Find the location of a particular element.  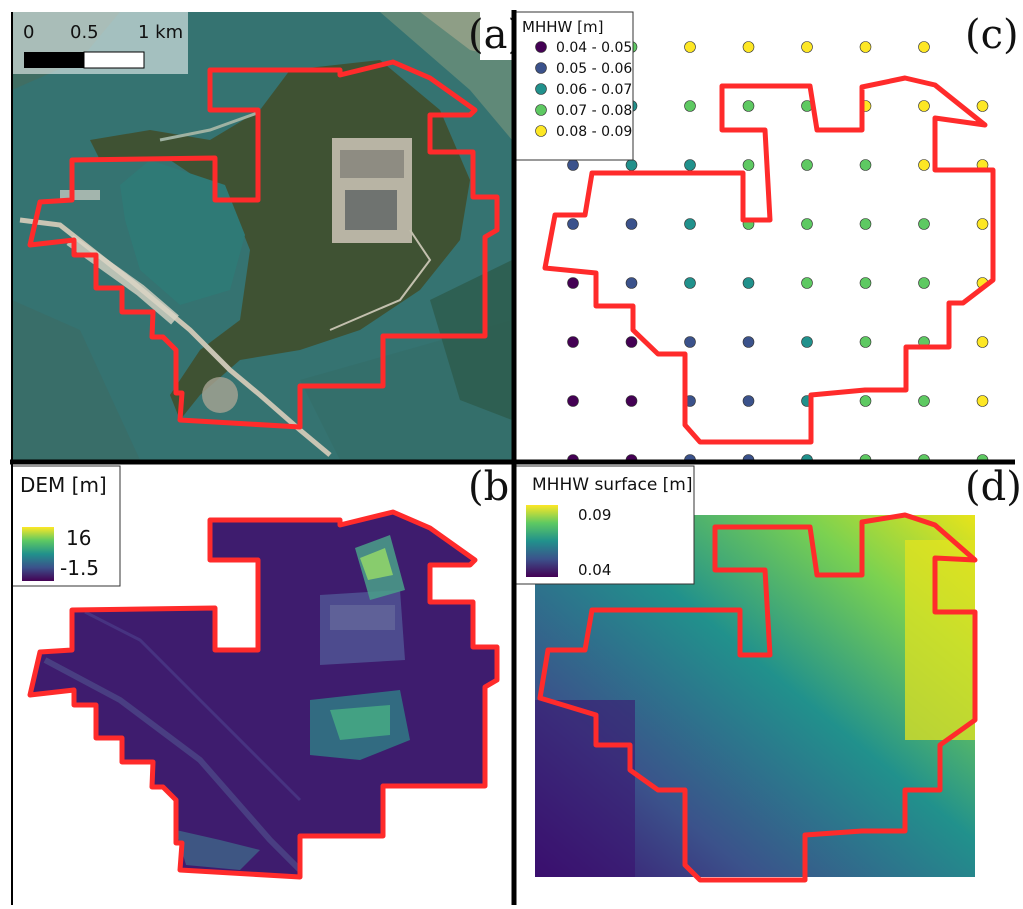

mhhw-points-legend-title: MHHW [m] is located at coordinates (562, 27).